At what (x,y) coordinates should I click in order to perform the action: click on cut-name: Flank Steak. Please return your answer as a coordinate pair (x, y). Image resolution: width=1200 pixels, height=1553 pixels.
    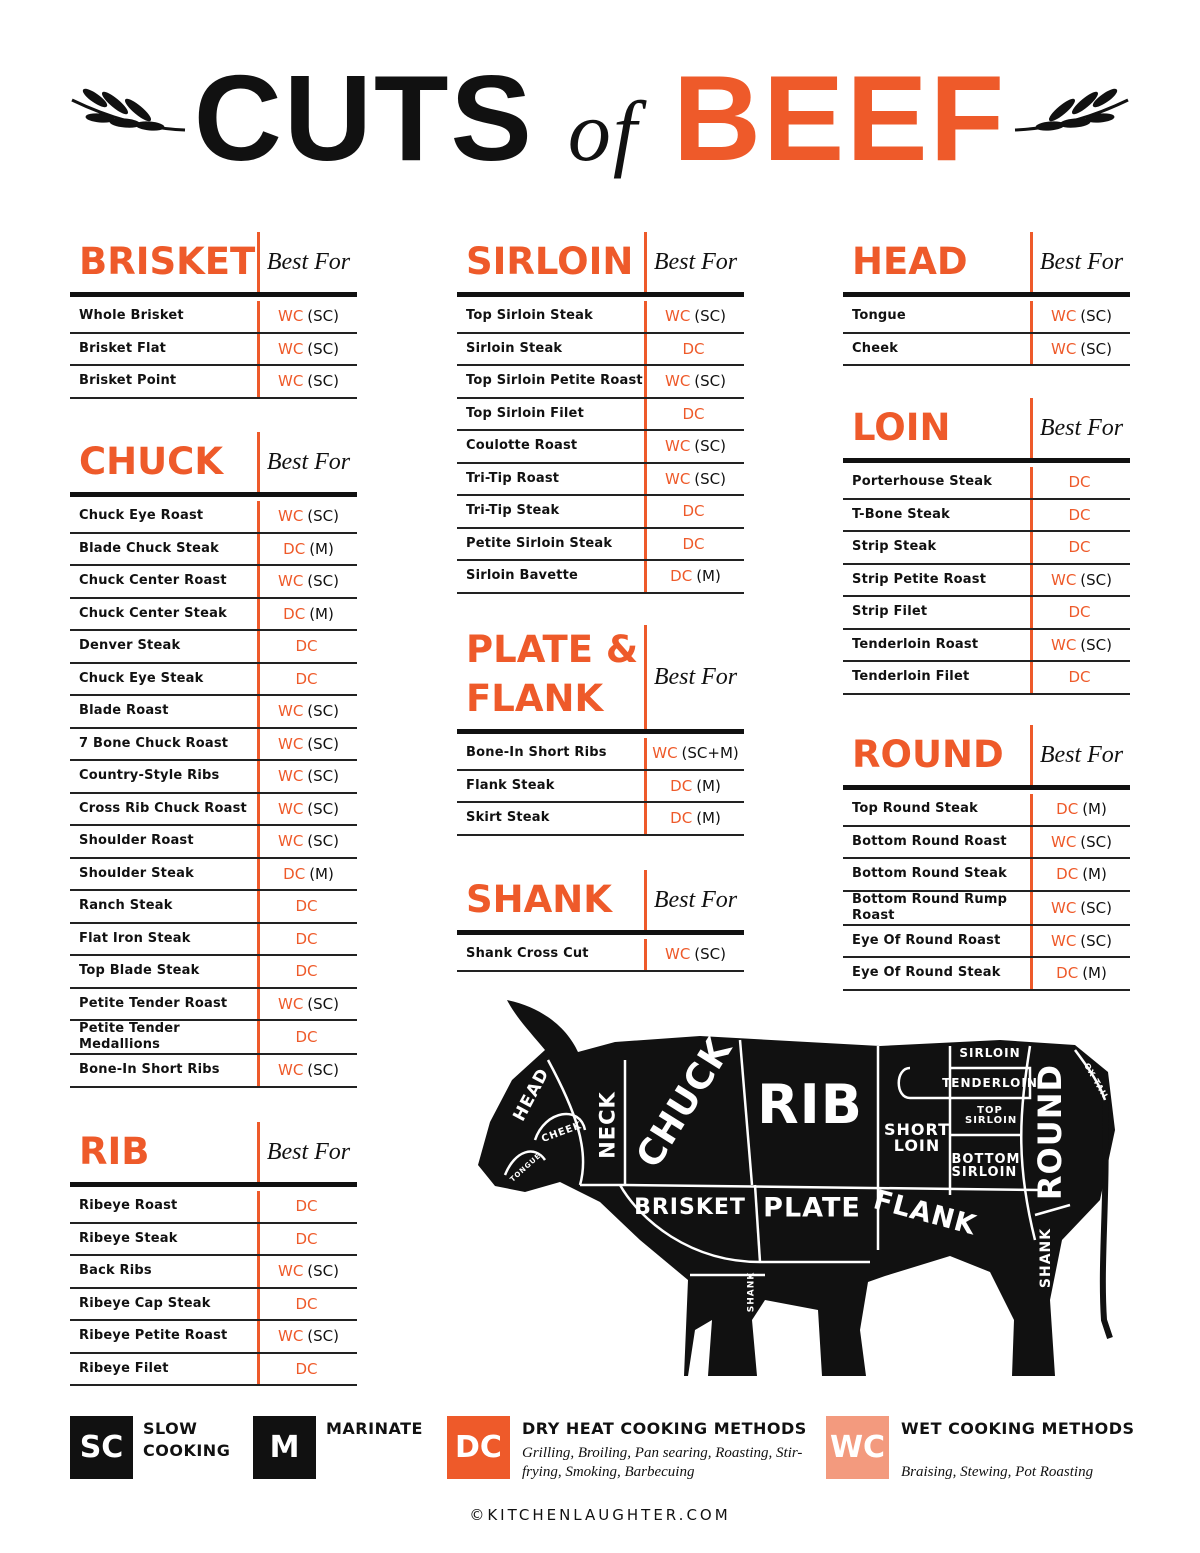
    Looking at the image, I should click on (552, 785).